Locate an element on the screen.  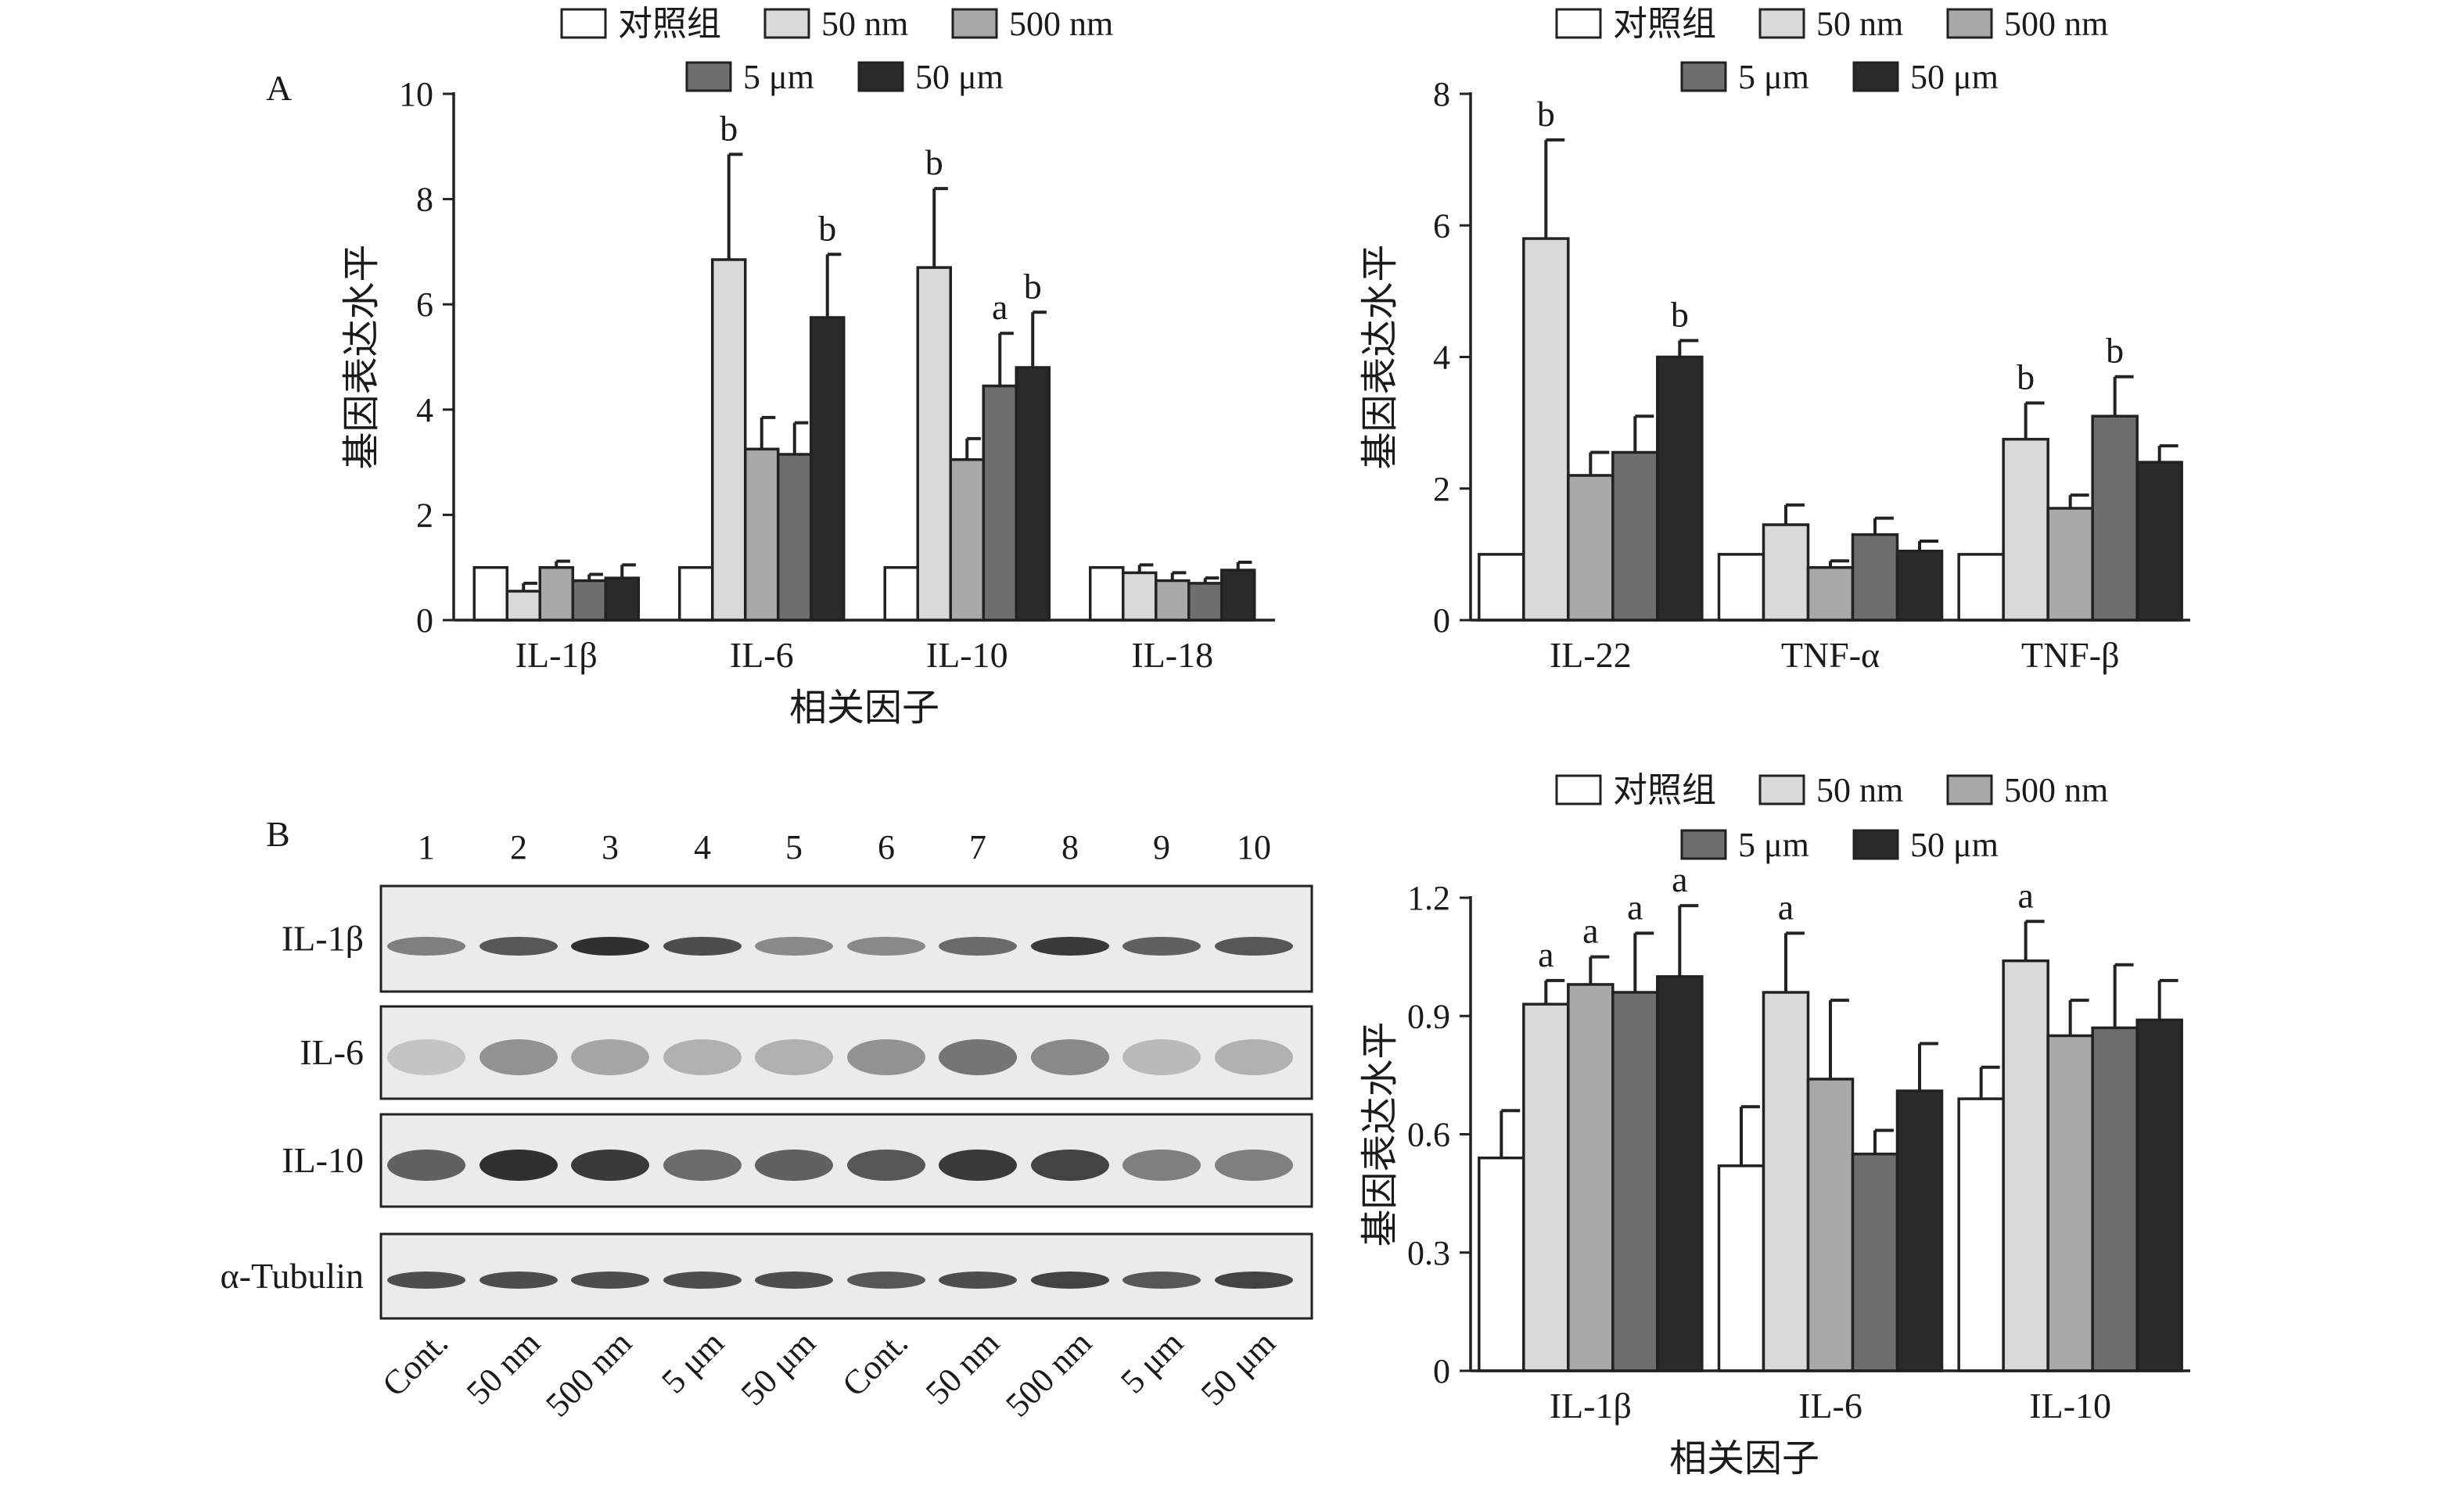
y-tick-label: 0.9 is located at coordinates (1428, 1016).